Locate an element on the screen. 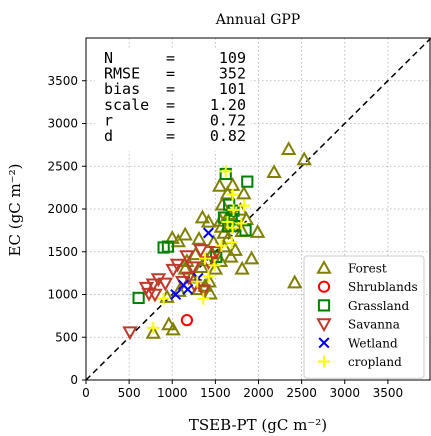 This screenshot has height=436, width=431. stat-key: r is located at coordinates (108, 120).